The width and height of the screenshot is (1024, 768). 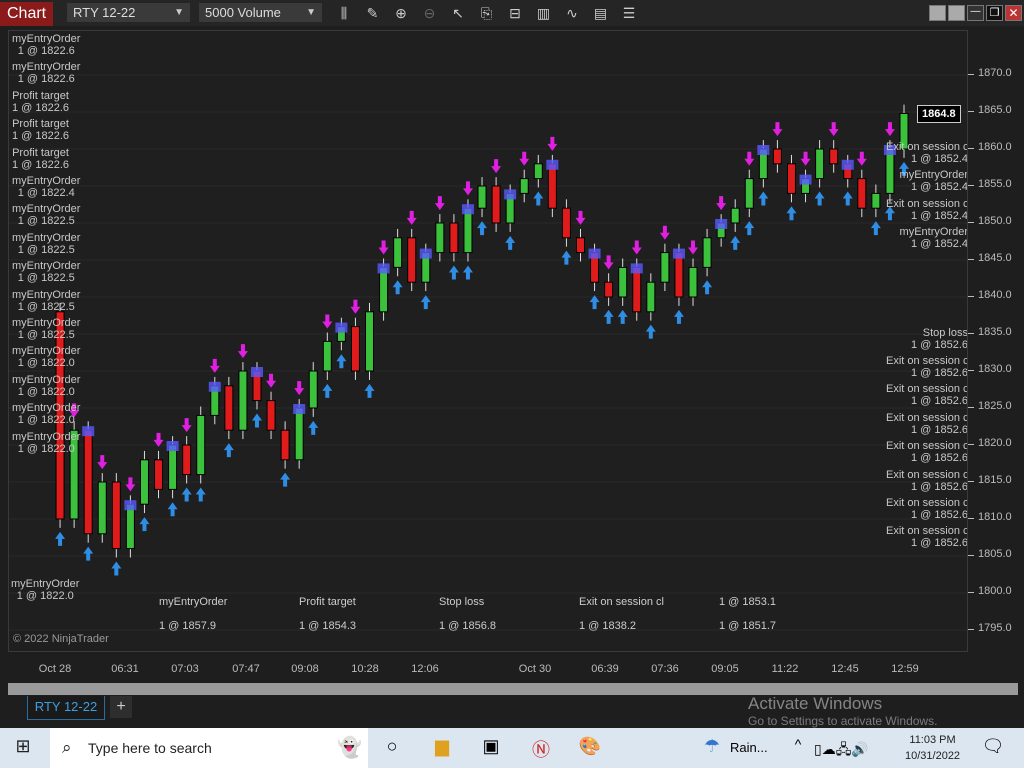 I want to click on ninjatrader-icon: Ⓝ, so click(x=541, y=750).